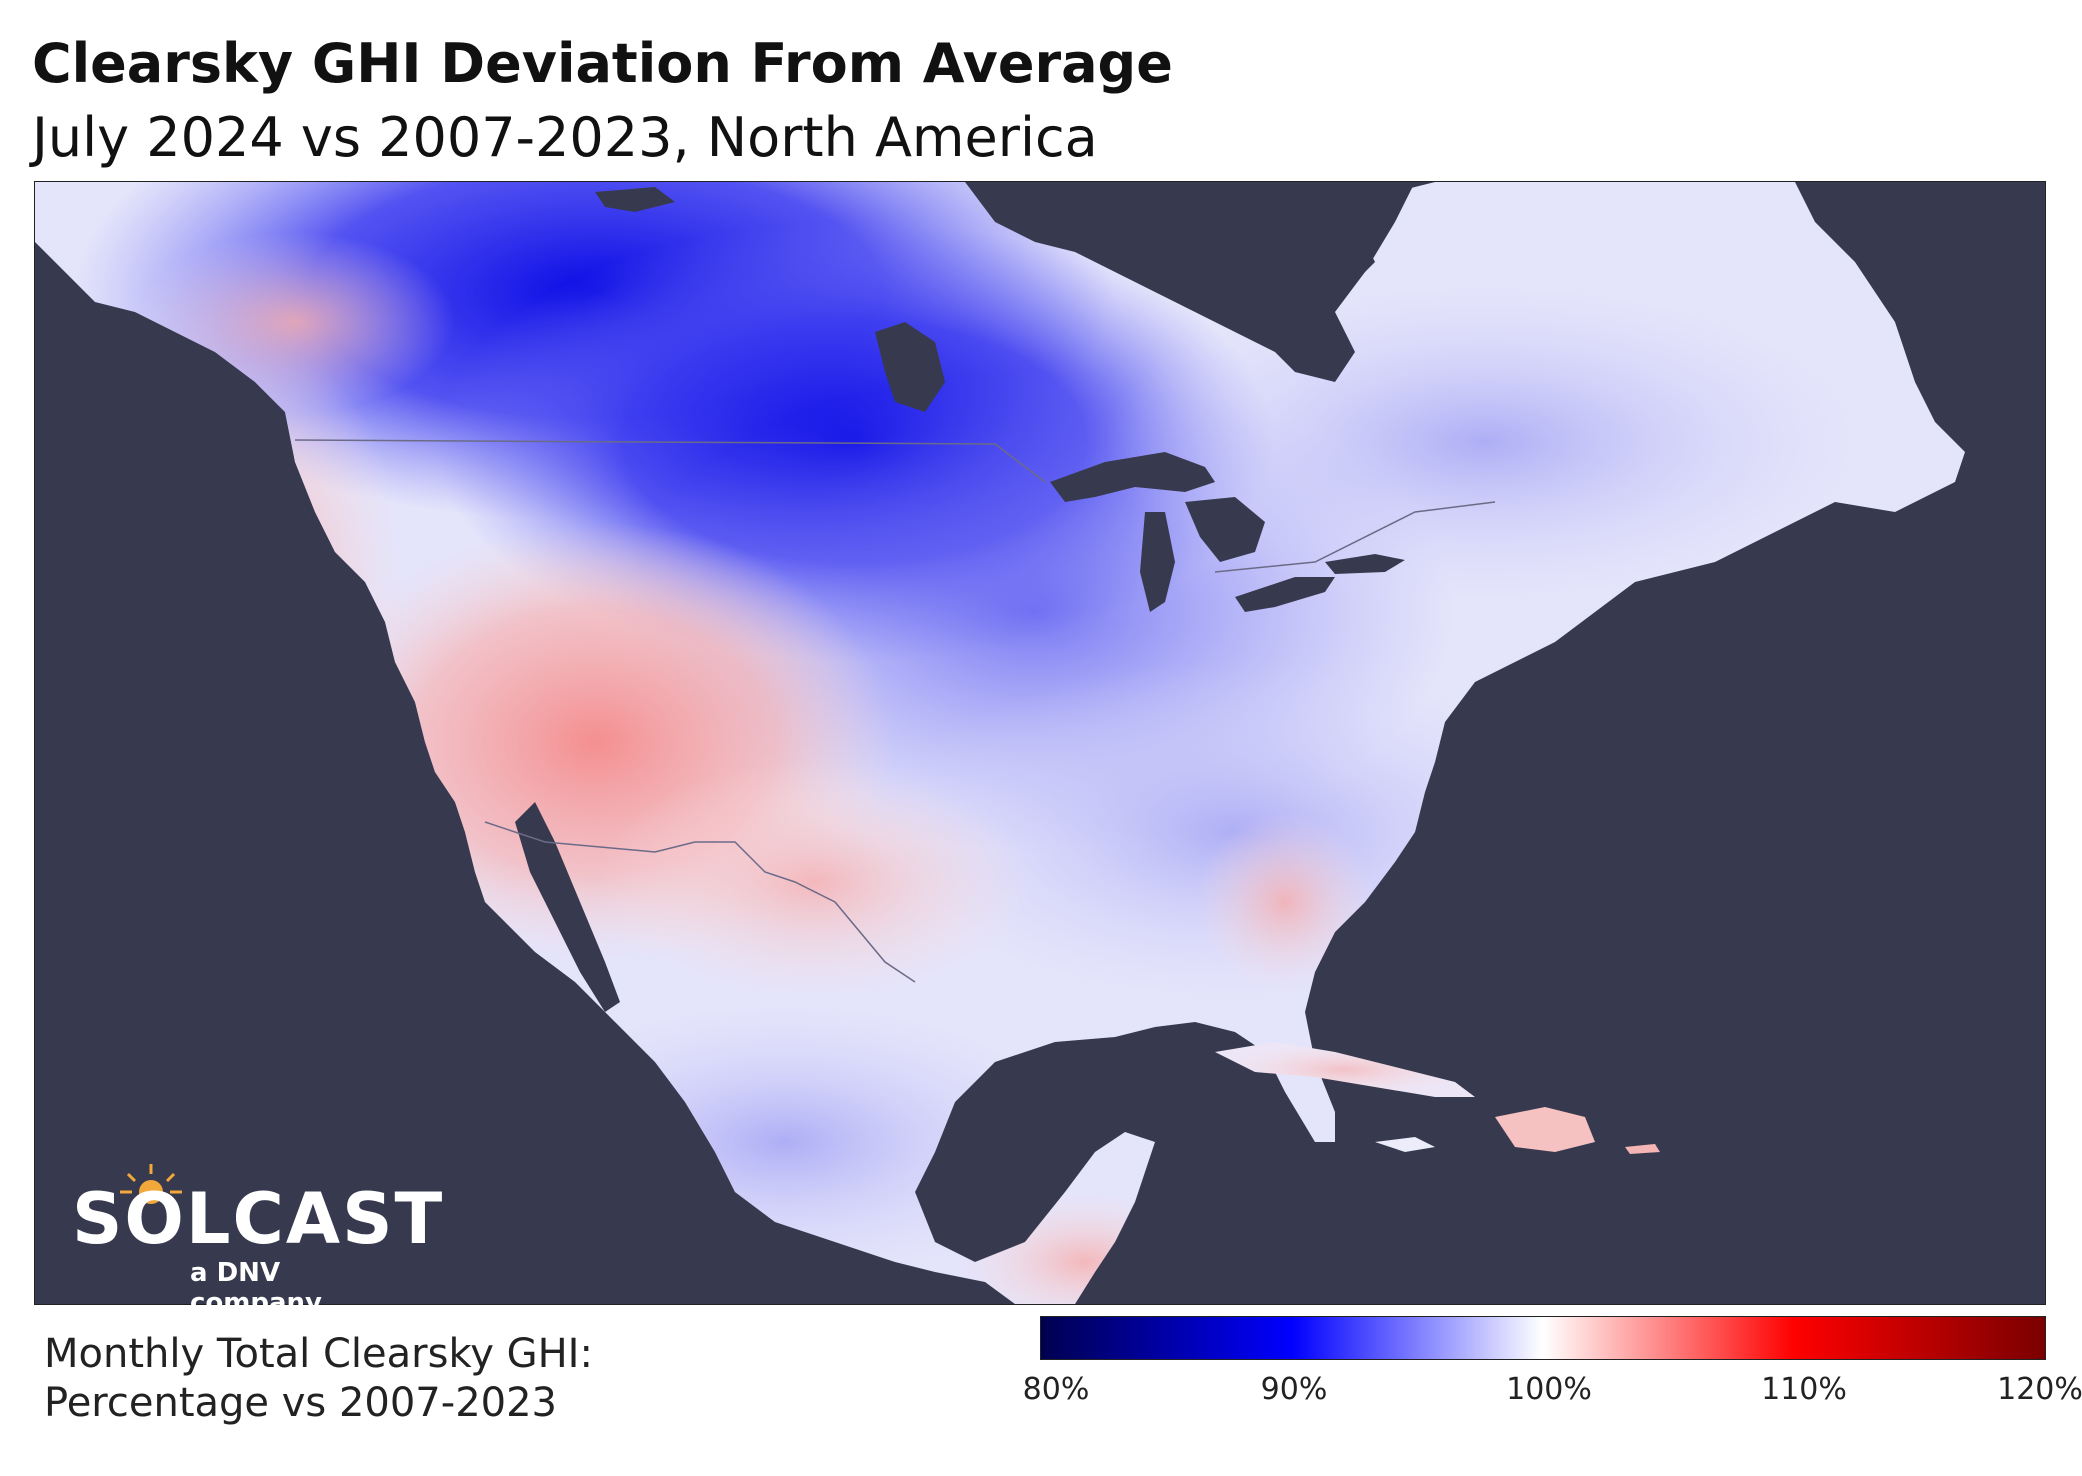 This screenshot has width=2082, height=1476. Describe the element at coordinates (1132, 477) in the screenshot. I see `lake-superior` at that location.